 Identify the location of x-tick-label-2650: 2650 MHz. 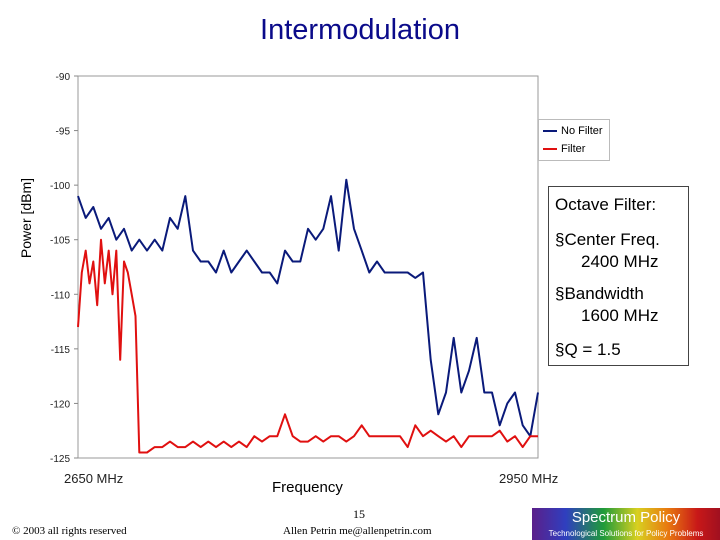
(94, 478).